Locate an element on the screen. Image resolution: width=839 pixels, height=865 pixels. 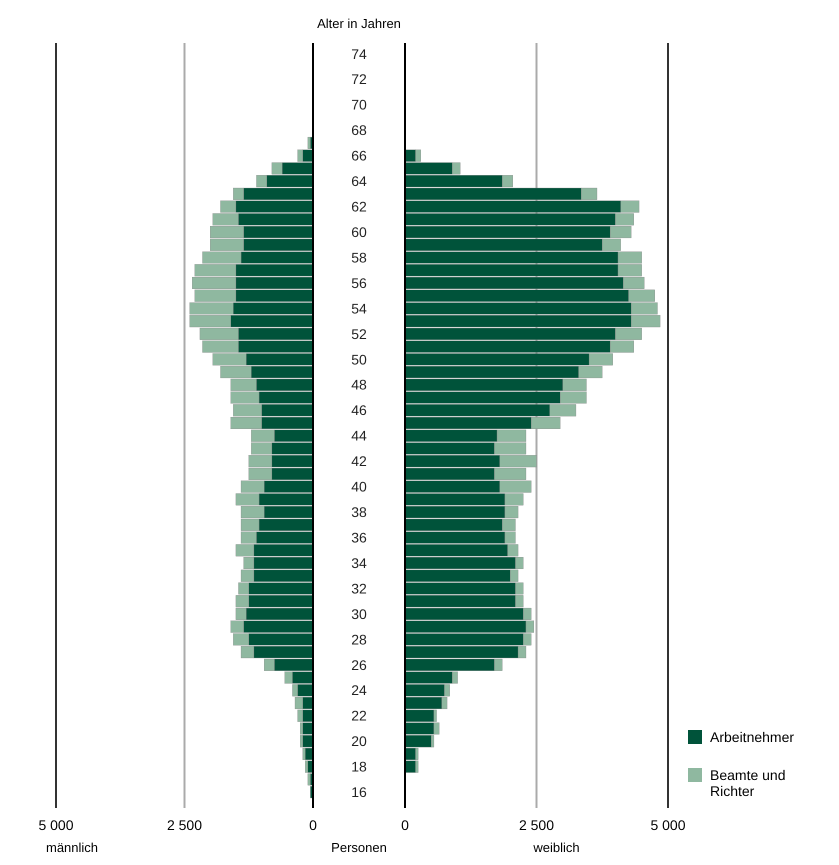
x-axis-title: weiblich is located at coordinates (556, 847).